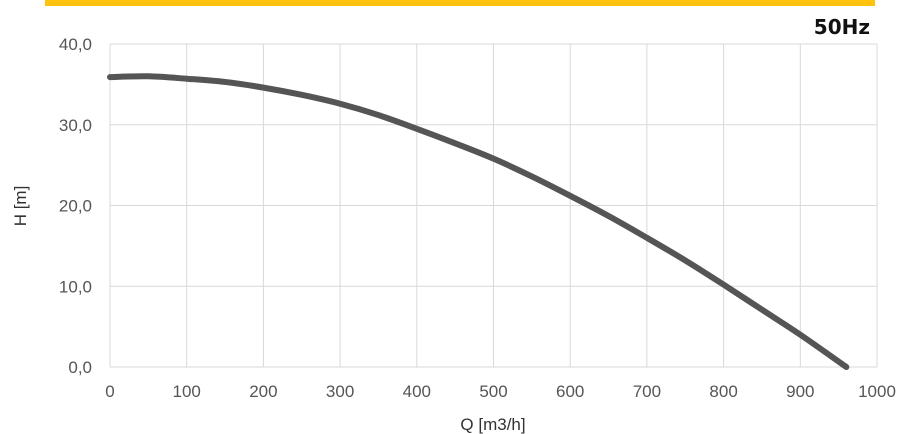 The width and height of the screenshot is (901, 434). I want to click on y-tick-label: 30,0, so click(75, 125).